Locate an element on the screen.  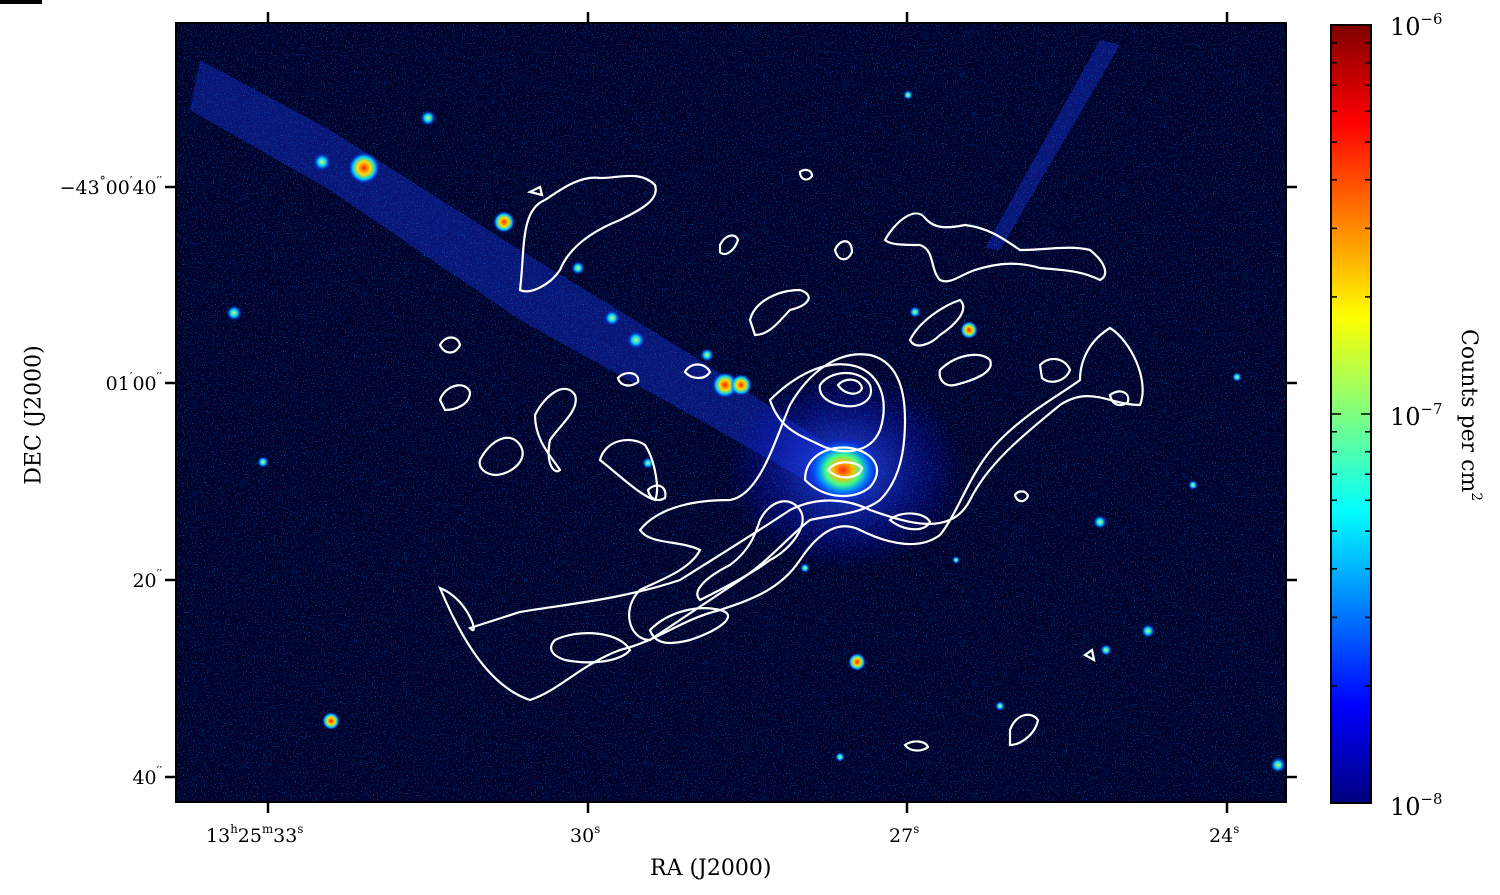
corner-mark is located at coordinates (21, 2).